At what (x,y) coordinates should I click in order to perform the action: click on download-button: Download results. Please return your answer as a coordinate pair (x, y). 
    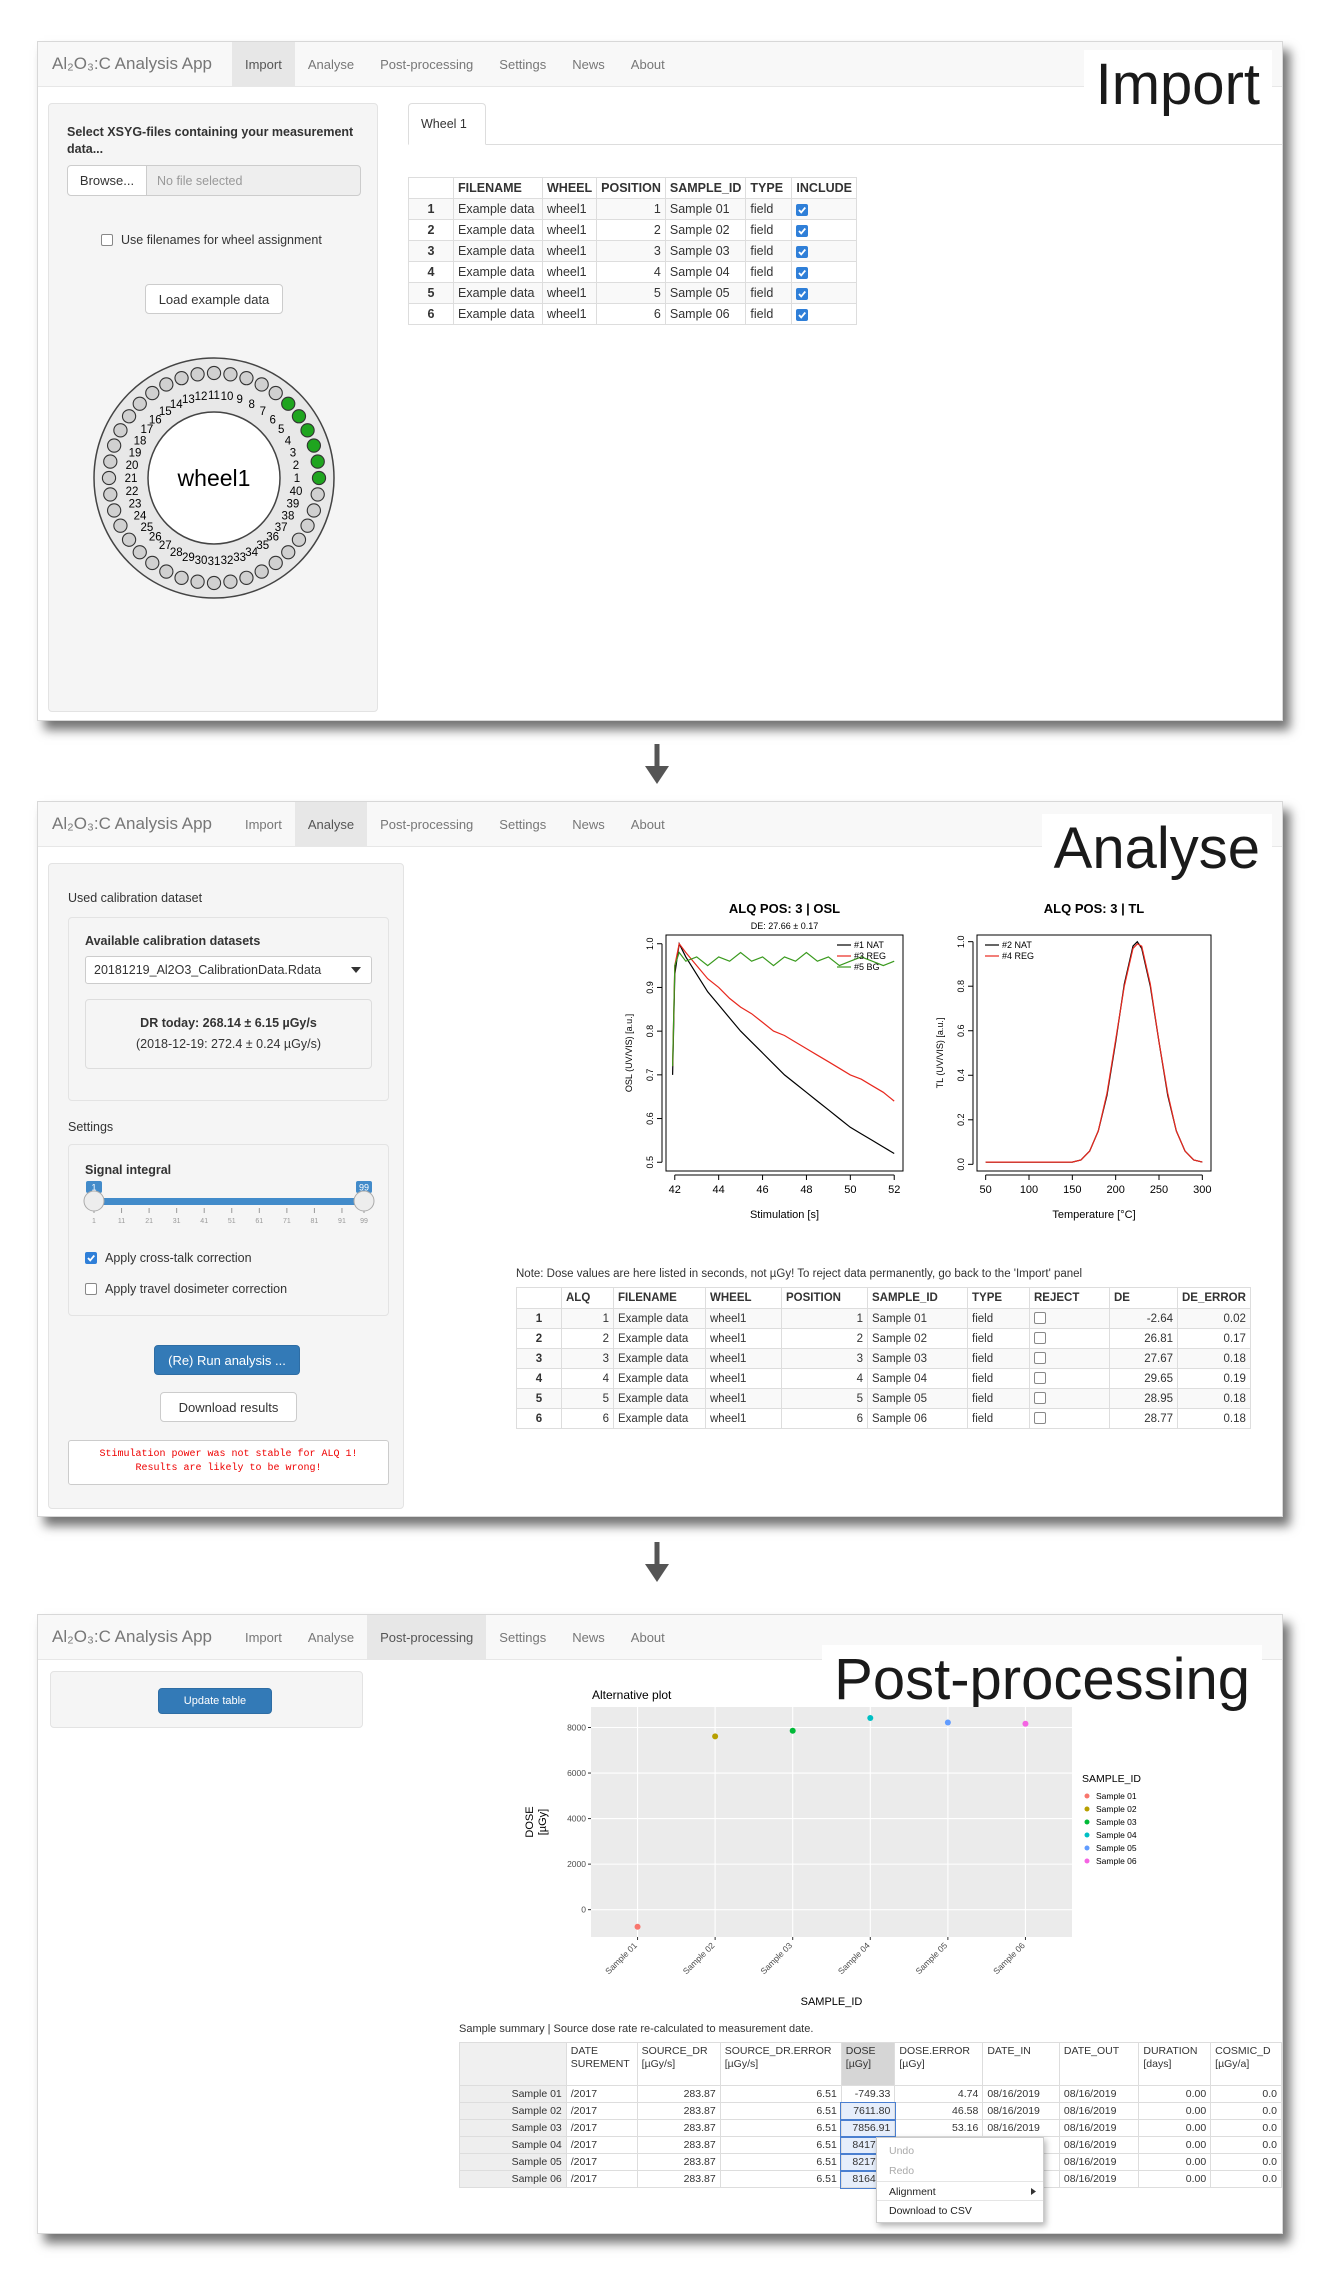
    Looking at the image, I should click on (228, 1407).